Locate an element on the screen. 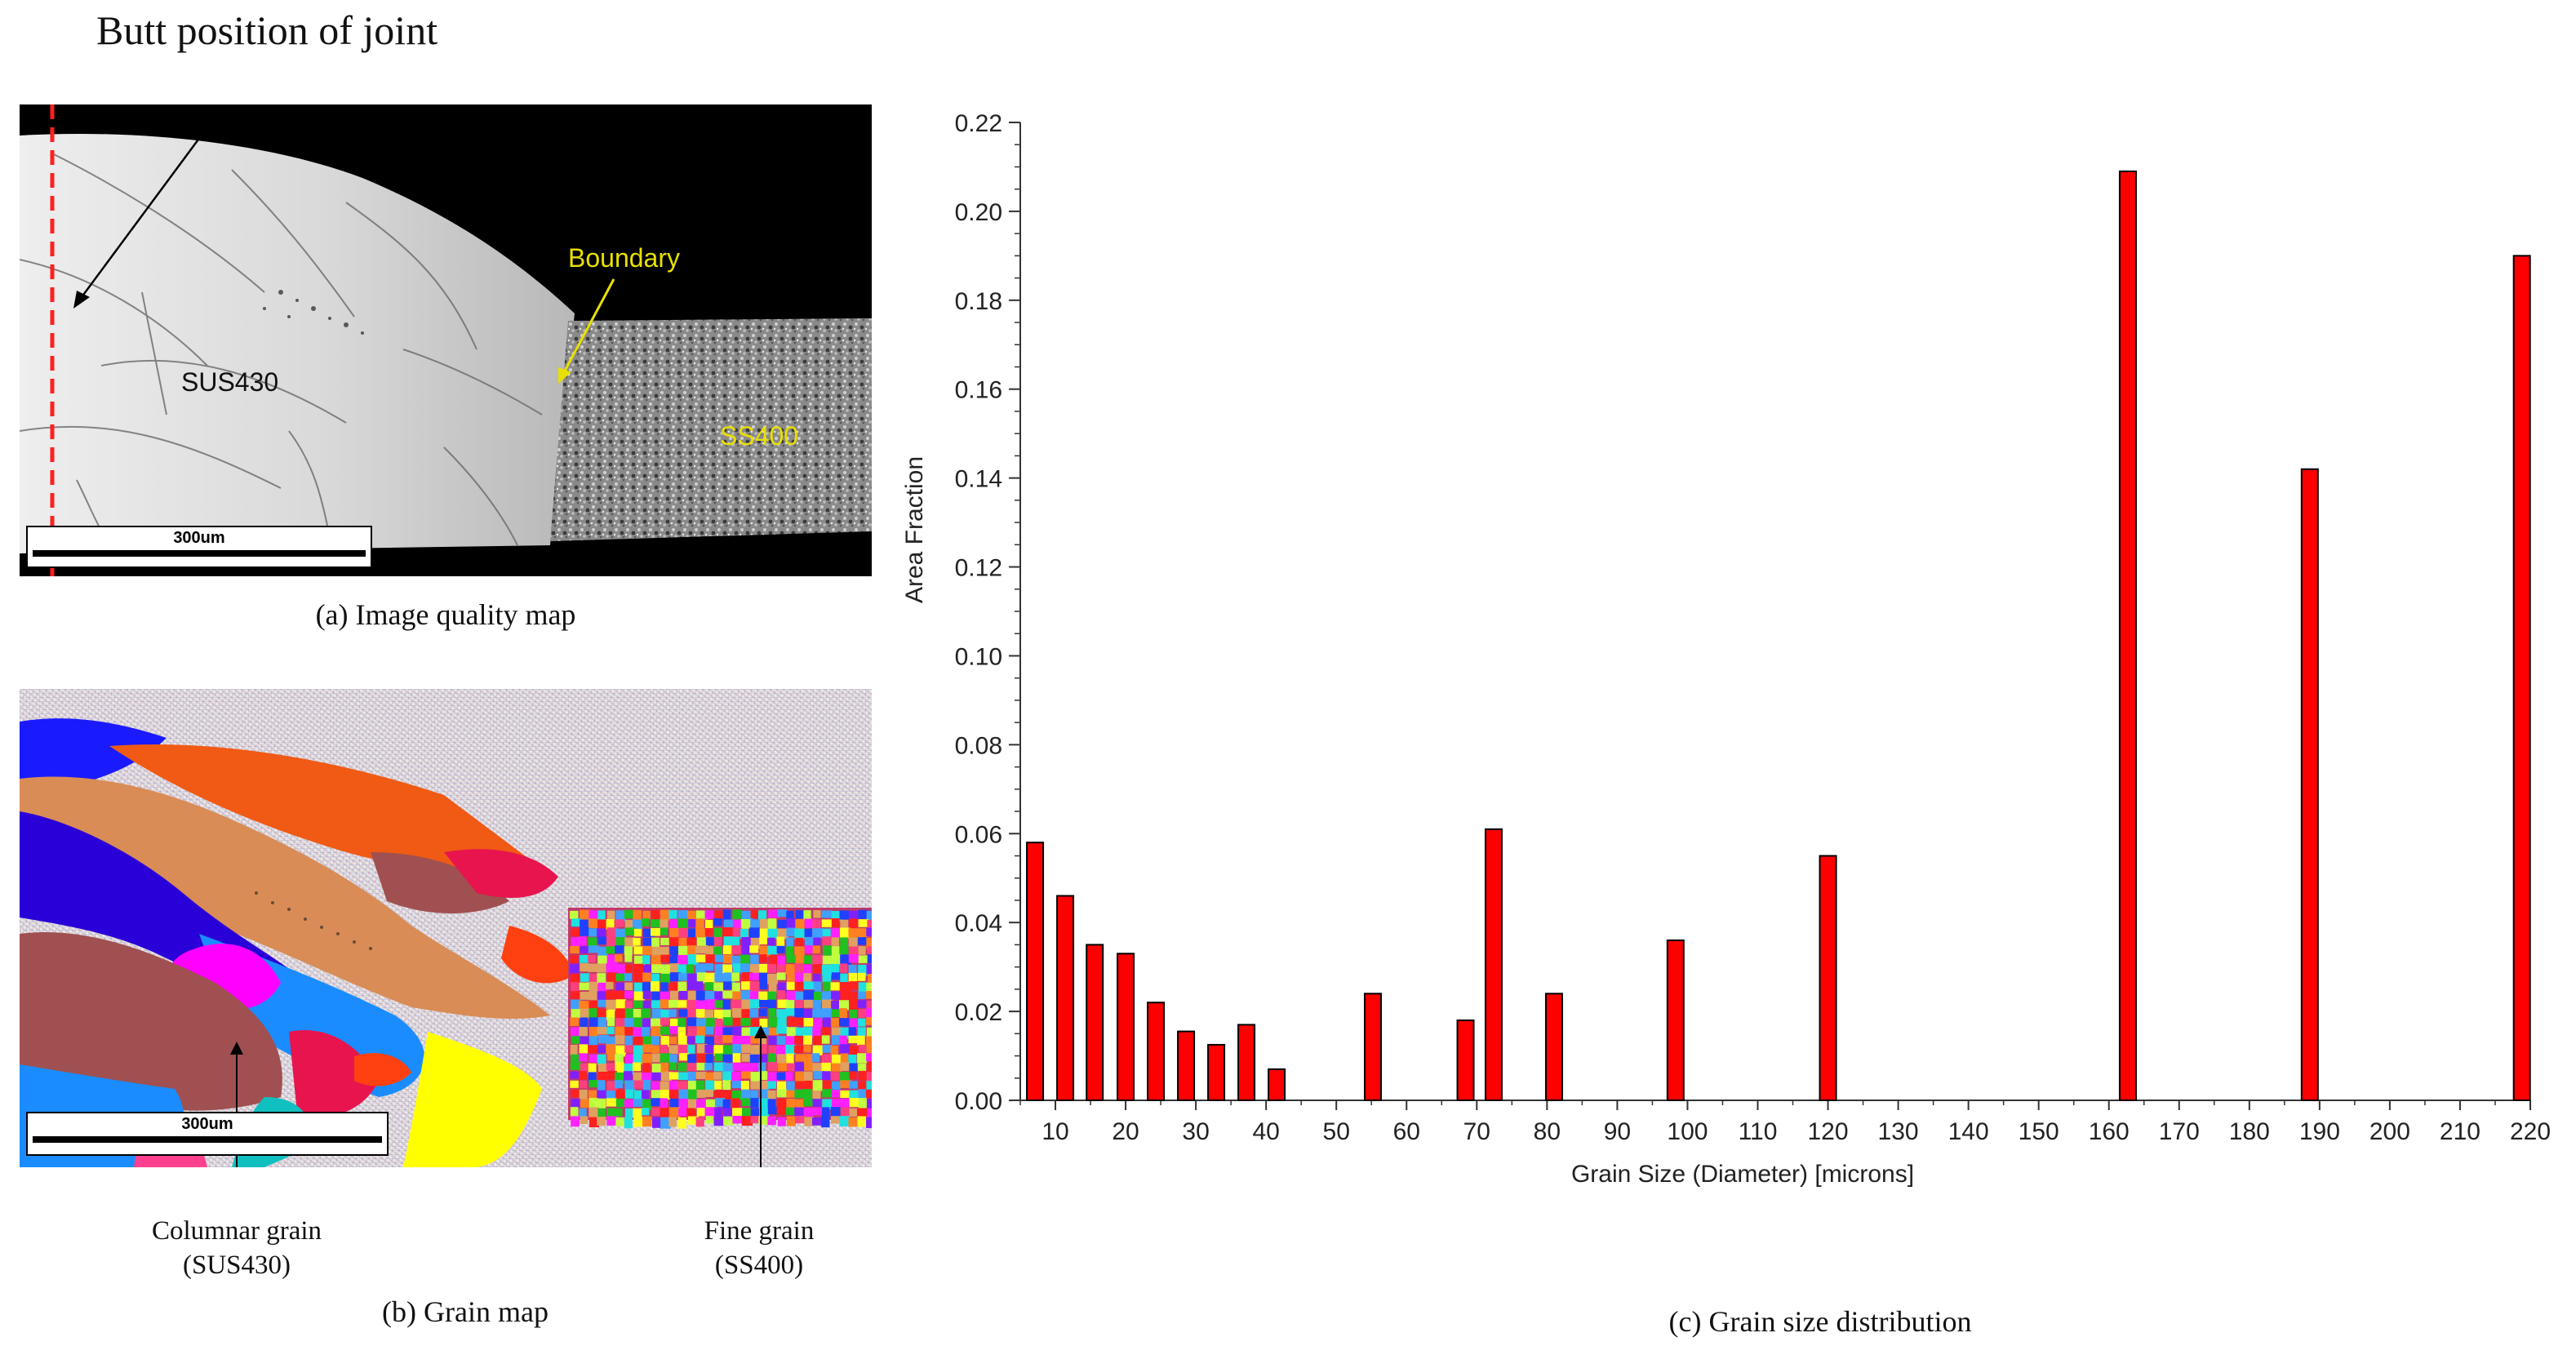 This screenshot has width=2576, height=1355. scale-bar-a-label: 300um is located at coordinates (199, 538).